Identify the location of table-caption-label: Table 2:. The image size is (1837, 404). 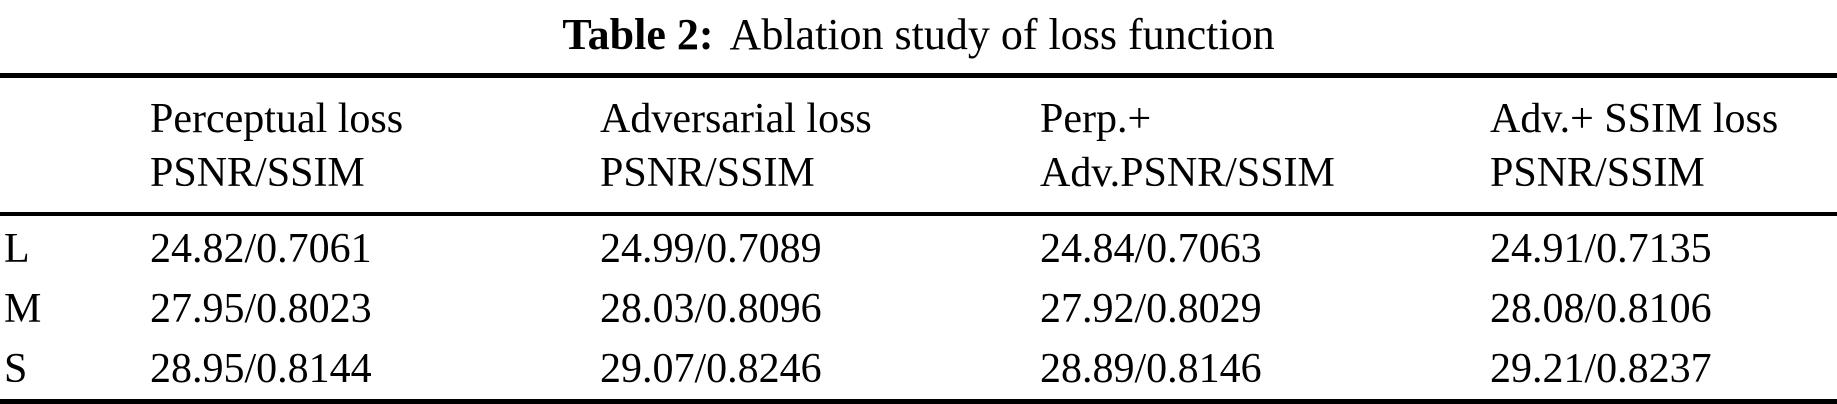
(638, 34).